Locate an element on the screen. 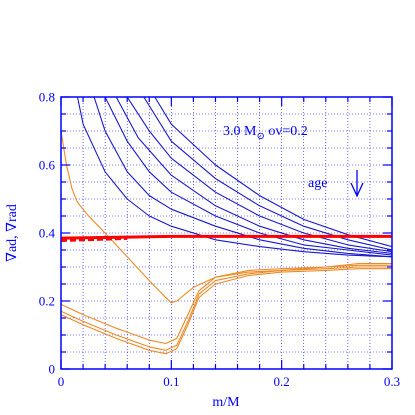 This screenshot has height=415, width=415. model-annotation: 3.0 M⊙ ov=0.2 is located at coordinates (265, 133).